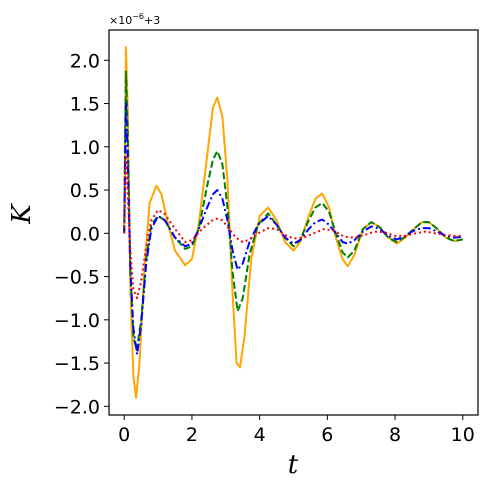  I want to click on x-tick-label: 4, so click(260, 435).